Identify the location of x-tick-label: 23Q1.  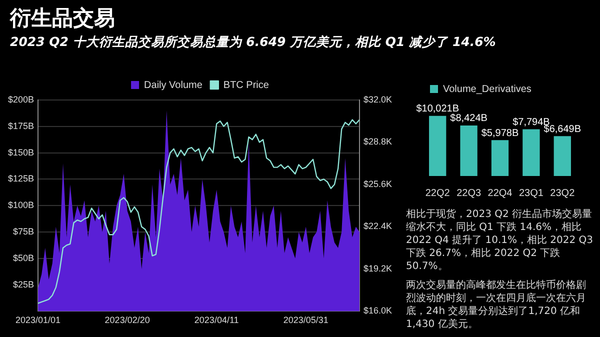
(531, 193).